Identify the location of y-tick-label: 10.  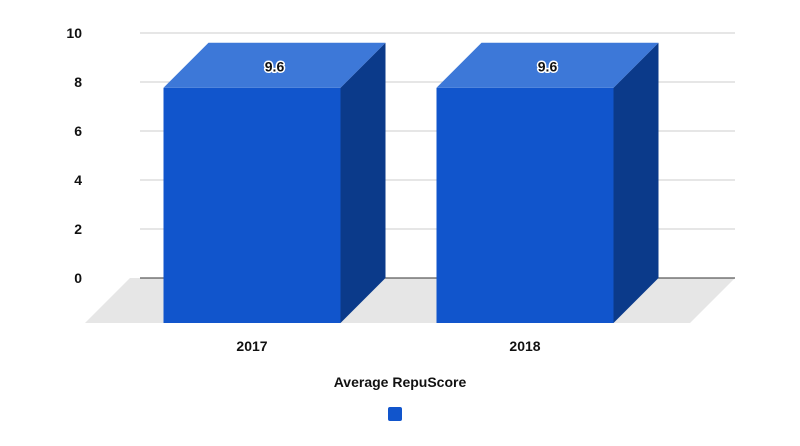
(74, 33).